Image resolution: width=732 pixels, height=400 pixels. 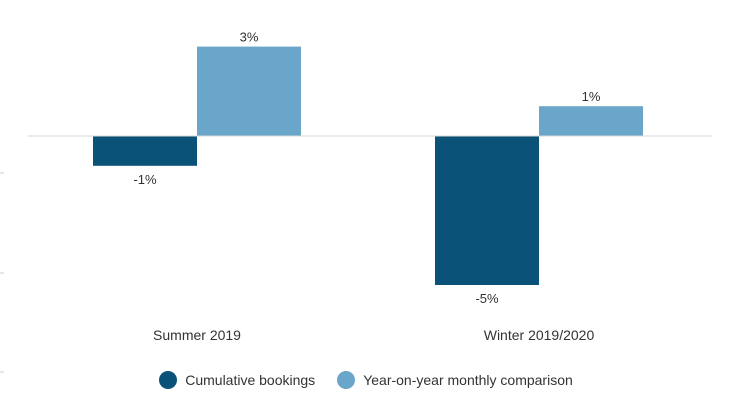 What do you see at coordinates (250, 380) in the screenshot?
I see `legend-label-cumulative-bookings: Cumulative bookings` at bounding box center [250, 380].